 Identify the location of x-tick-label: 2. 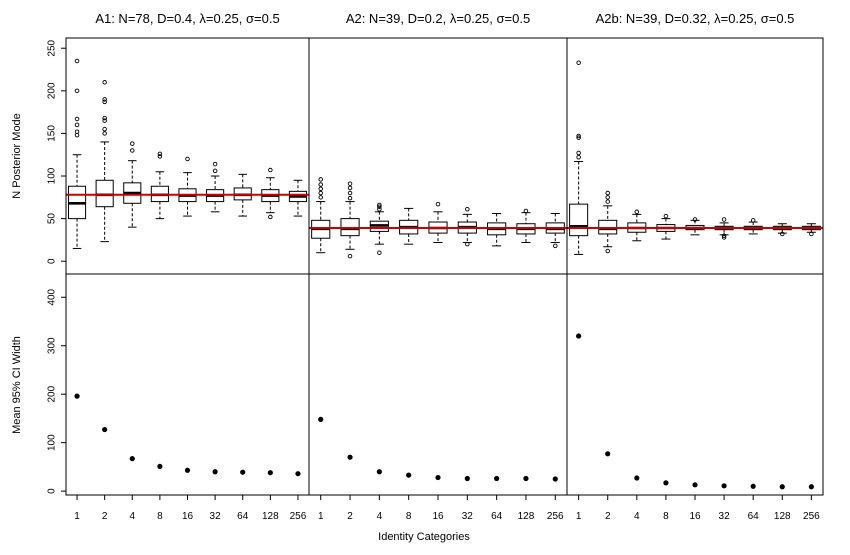
(608, 516).